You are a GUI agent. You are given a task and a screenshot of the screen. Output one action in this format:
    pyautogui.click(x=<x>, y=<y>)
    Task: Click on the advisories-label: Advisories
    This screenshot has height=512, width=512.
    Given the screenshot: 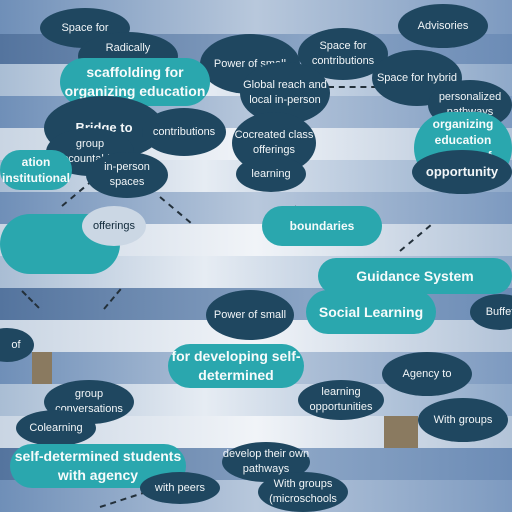 What is the action you would take?
    pyautogui.click(x=443, y=25)
    